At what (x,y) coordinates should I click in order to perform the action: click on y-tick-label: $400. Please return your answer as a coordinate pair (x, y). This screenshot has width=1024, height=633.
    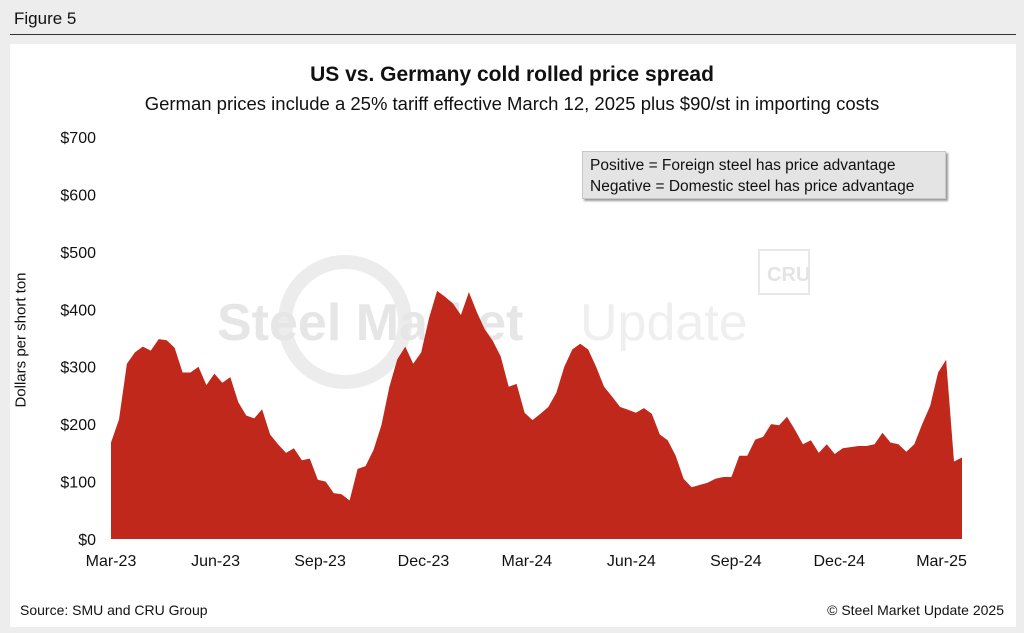
    Looking at the image, I should click on (78, 310).